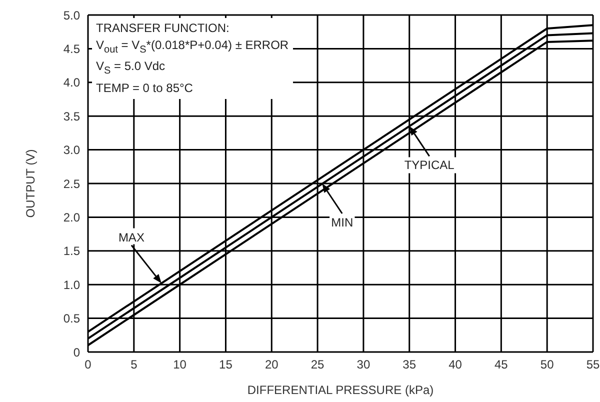 This screenshot has height=402, width=600. I want to click on x-tick-label: 5, so click(134, 365).